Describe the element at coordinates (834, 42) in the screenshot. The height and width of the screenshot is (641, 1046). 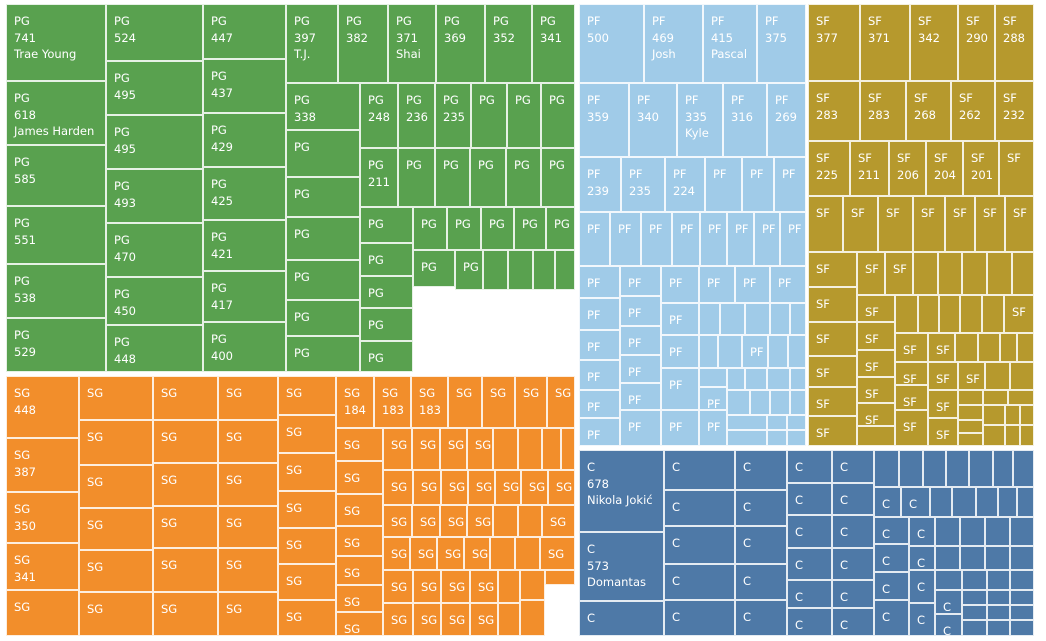
I see `treemap-cell-sf: SF 377` at that location.